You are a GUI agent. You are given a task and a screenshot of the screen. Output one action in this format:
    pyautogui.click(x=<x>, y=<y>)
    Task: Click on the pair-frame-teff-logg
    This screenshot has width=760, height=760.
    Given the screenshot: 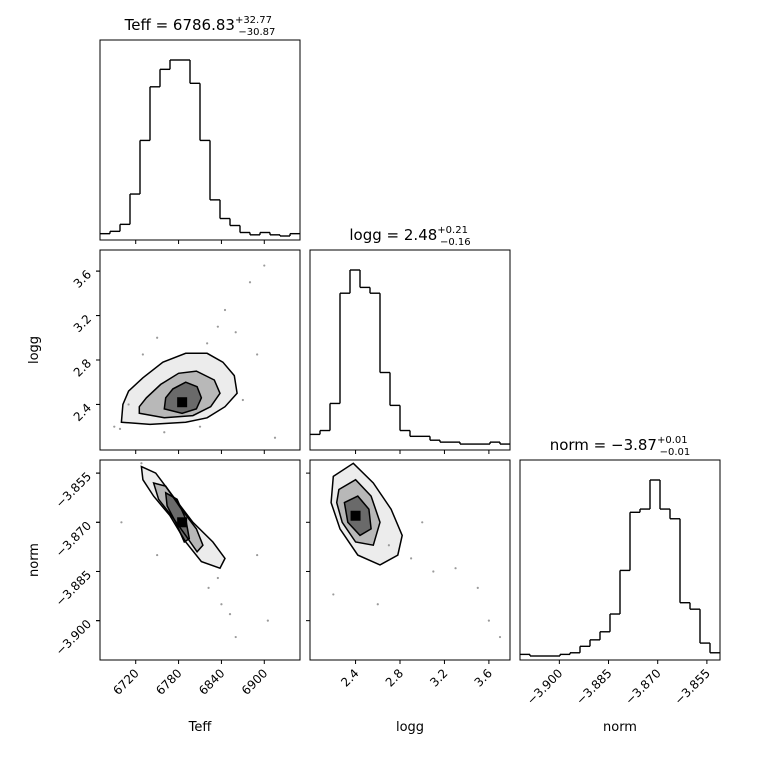 What is the action you would take?
    pyautogui.click(x=200, y=350)
    